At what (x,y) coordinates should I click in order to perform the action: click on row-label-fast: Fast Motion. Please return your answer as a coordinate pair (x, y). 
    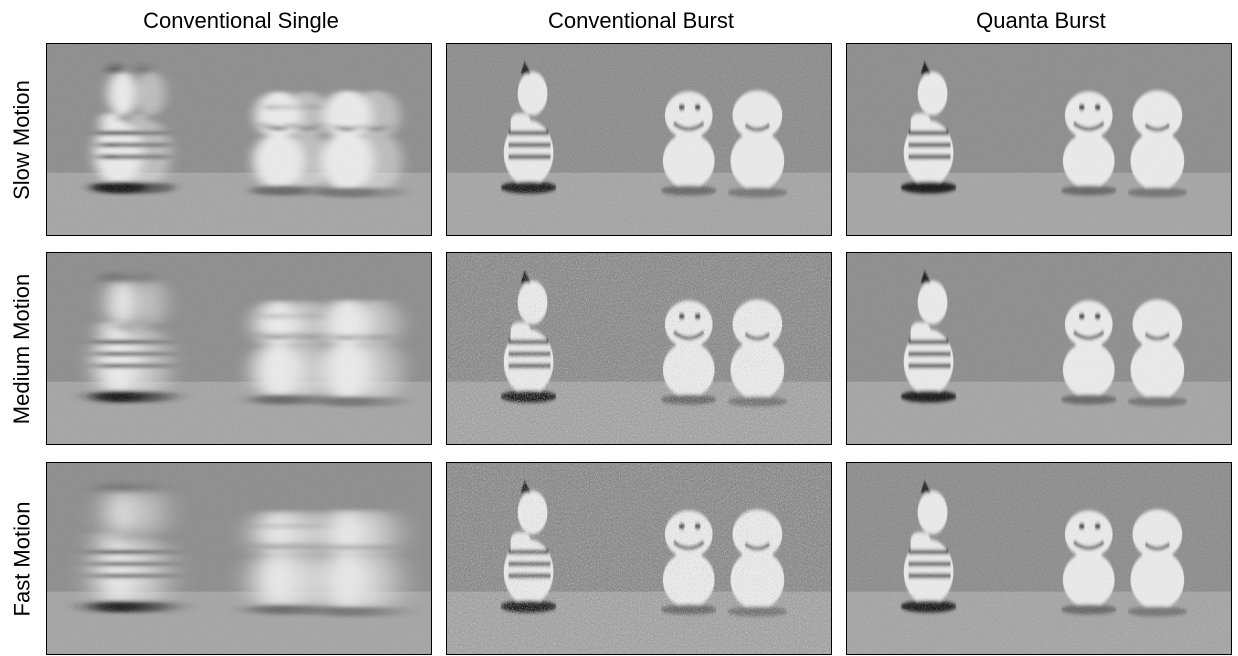
    Looking at the image, I should click on (21, 558).